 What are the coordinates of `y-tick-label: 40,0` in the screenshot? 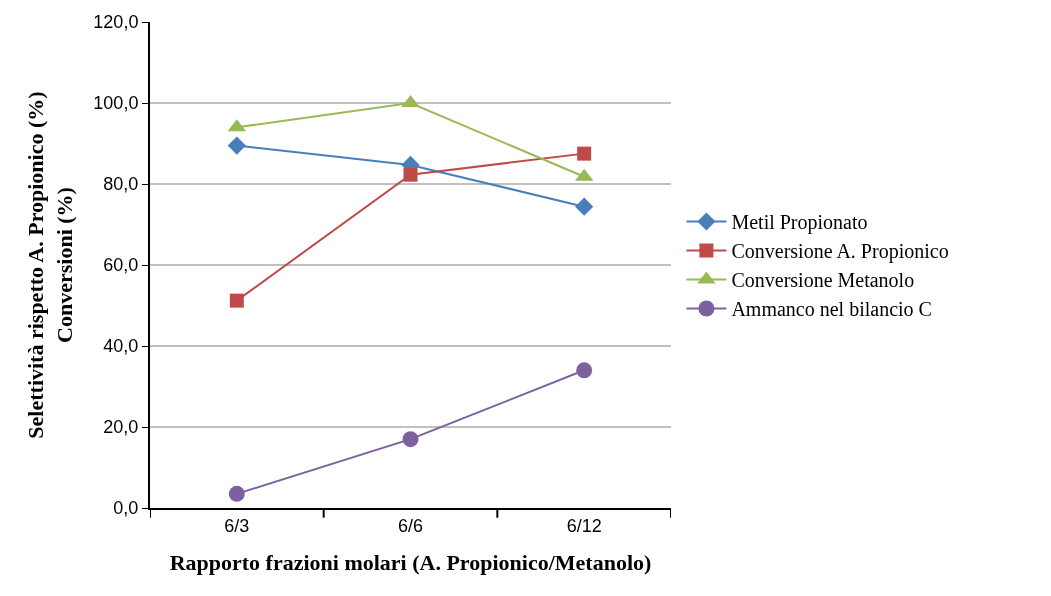 It's located at (121, 346).